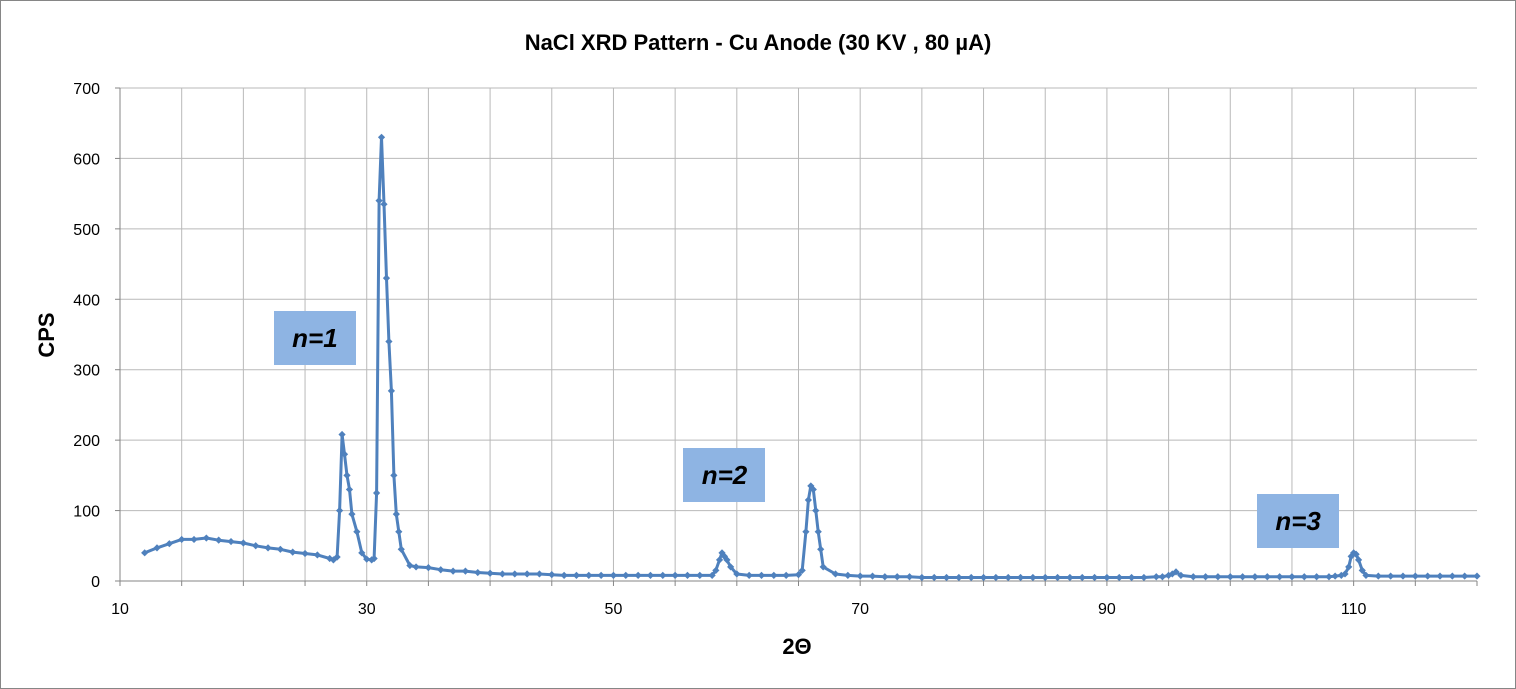 This screenshot has height=689, width=1516. I want to click on annotation-label: n=3, so click(1298, 521).